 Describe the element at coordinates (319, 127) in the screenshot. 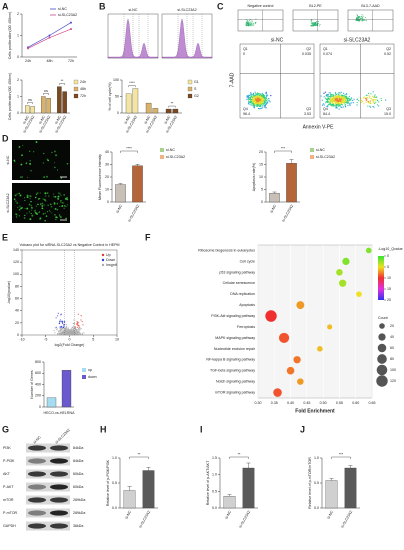

I see `x-axis-label: Annexin V-PE` at that location.